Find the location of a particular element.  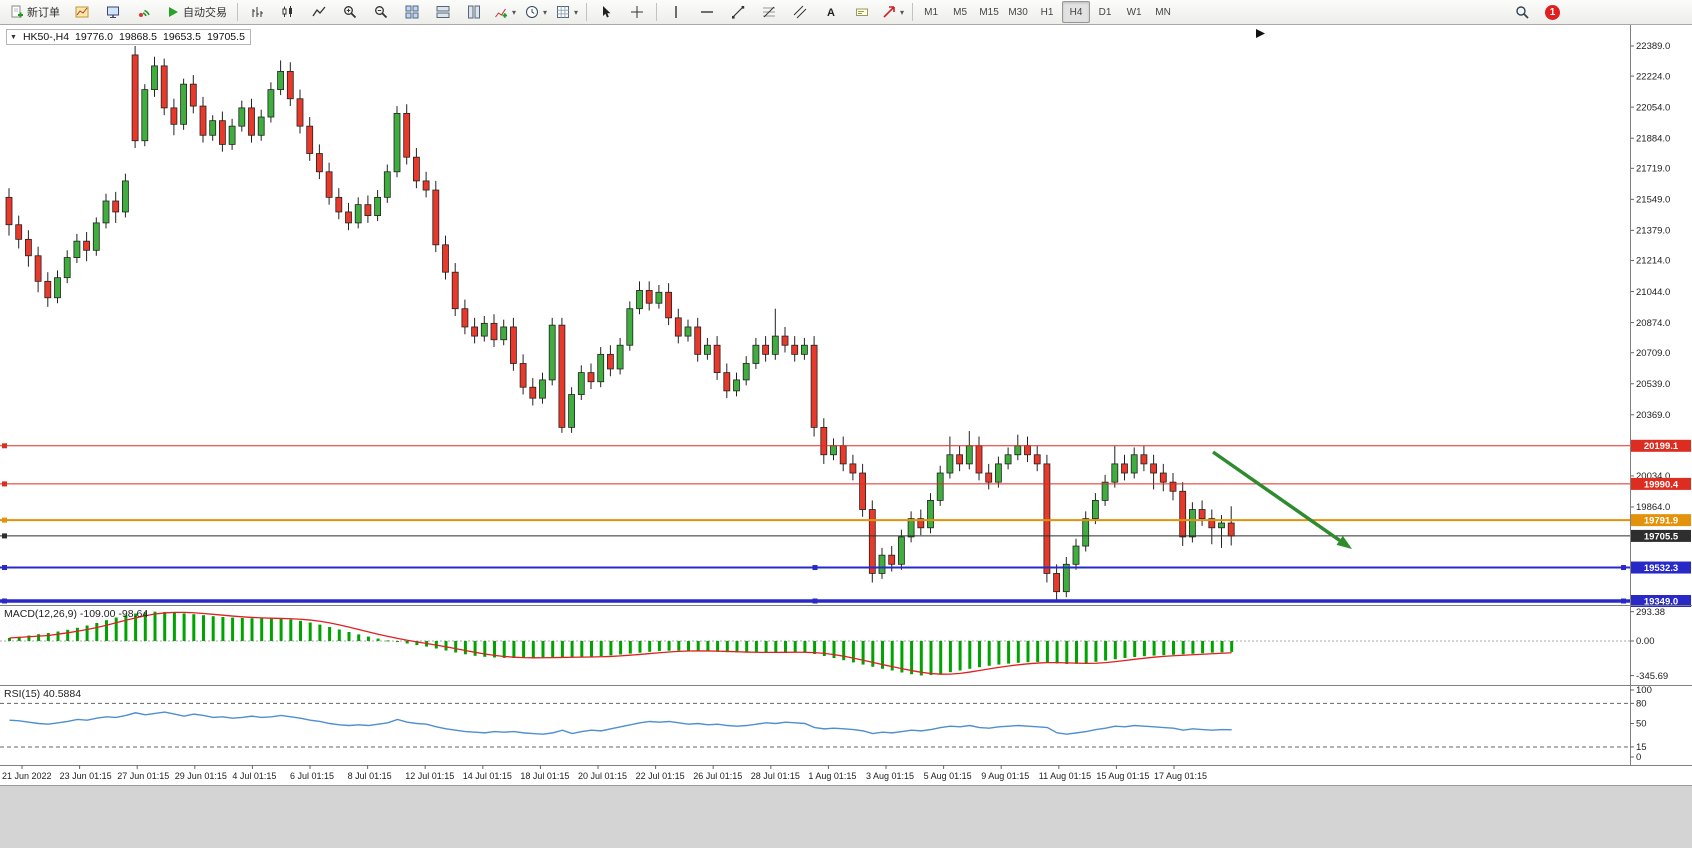

notification-badge: 1 is located at coordinates (1552, 12).